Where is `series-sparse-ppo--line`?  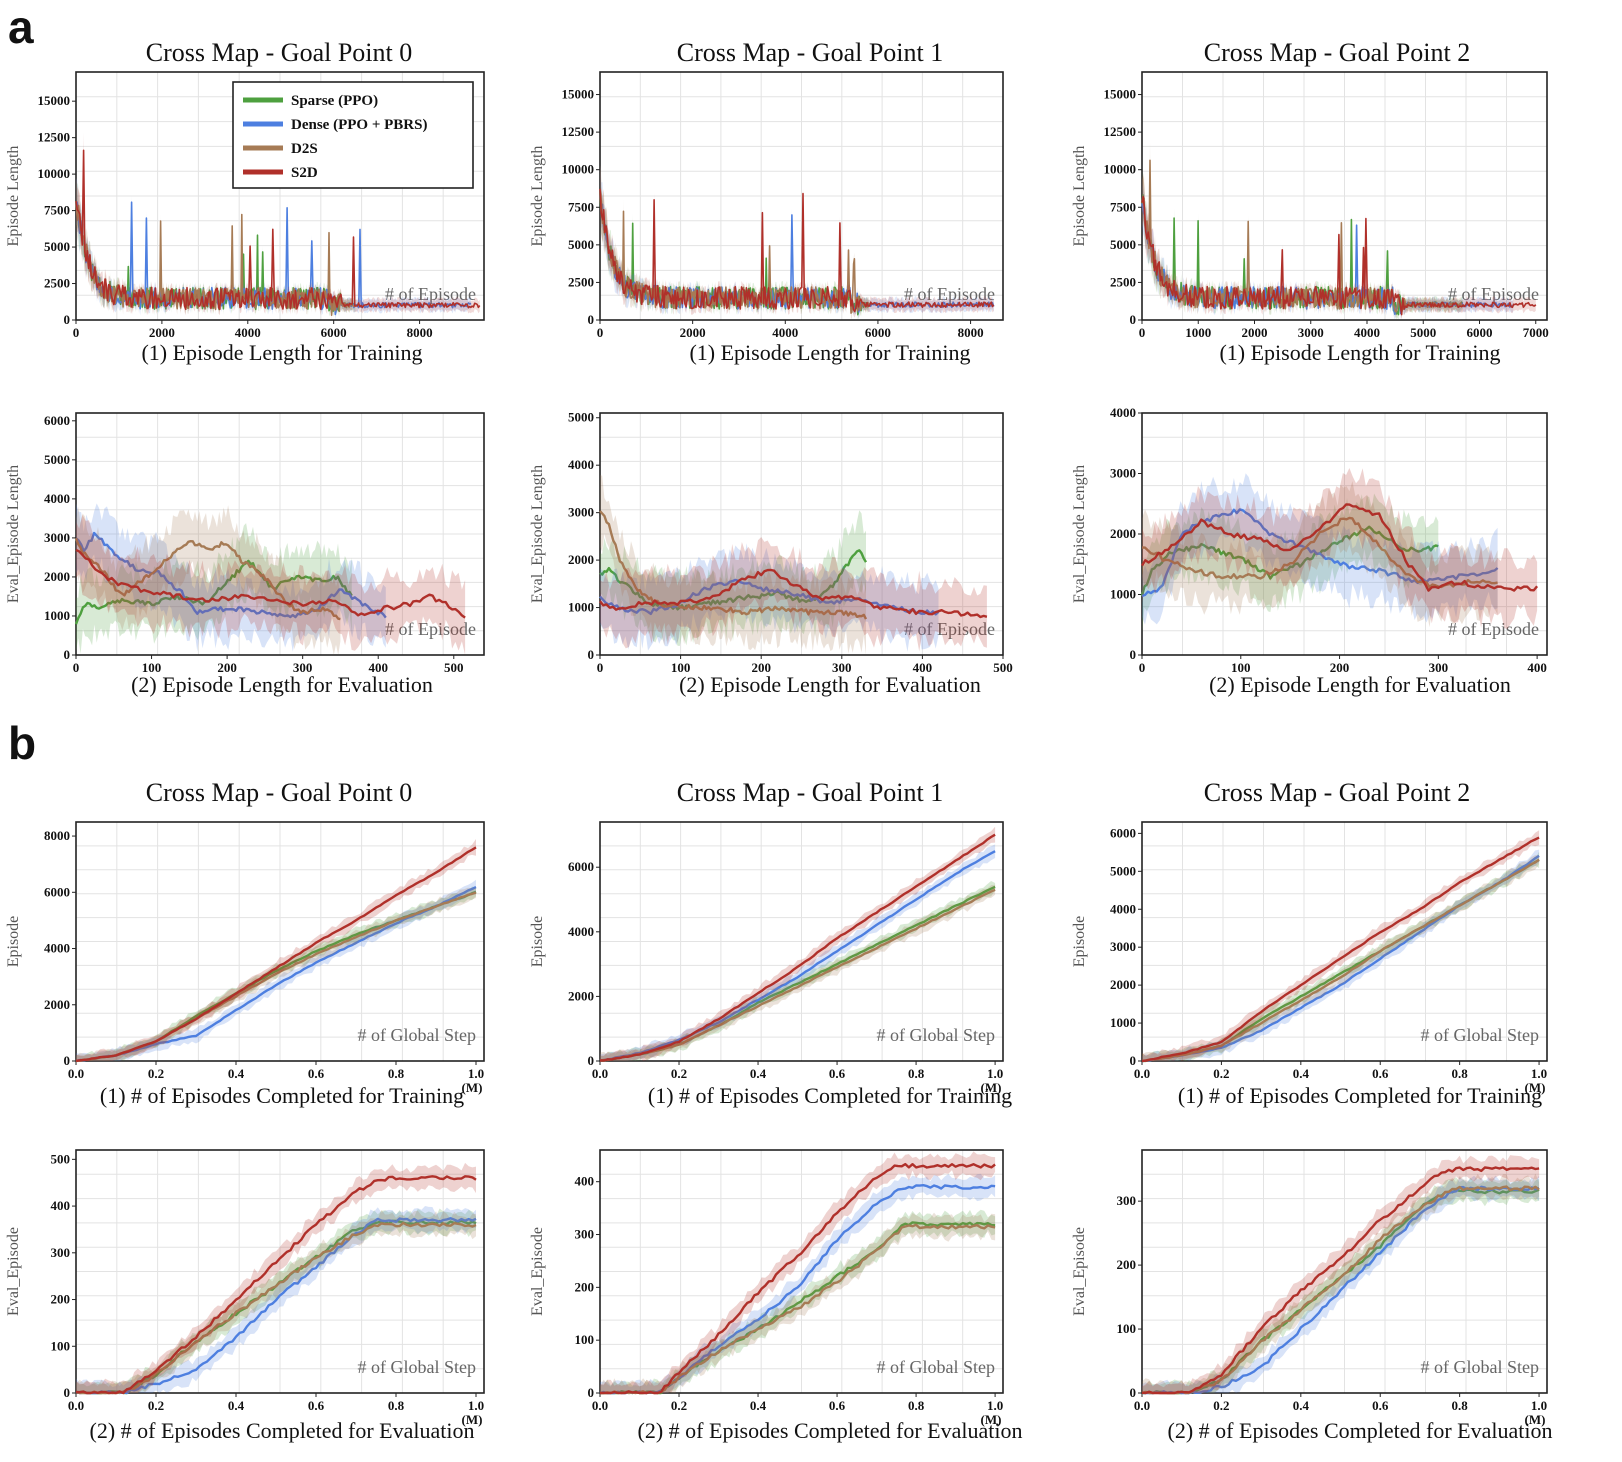
series-sparse-ppo--line is located at coordinates (1289, 561).